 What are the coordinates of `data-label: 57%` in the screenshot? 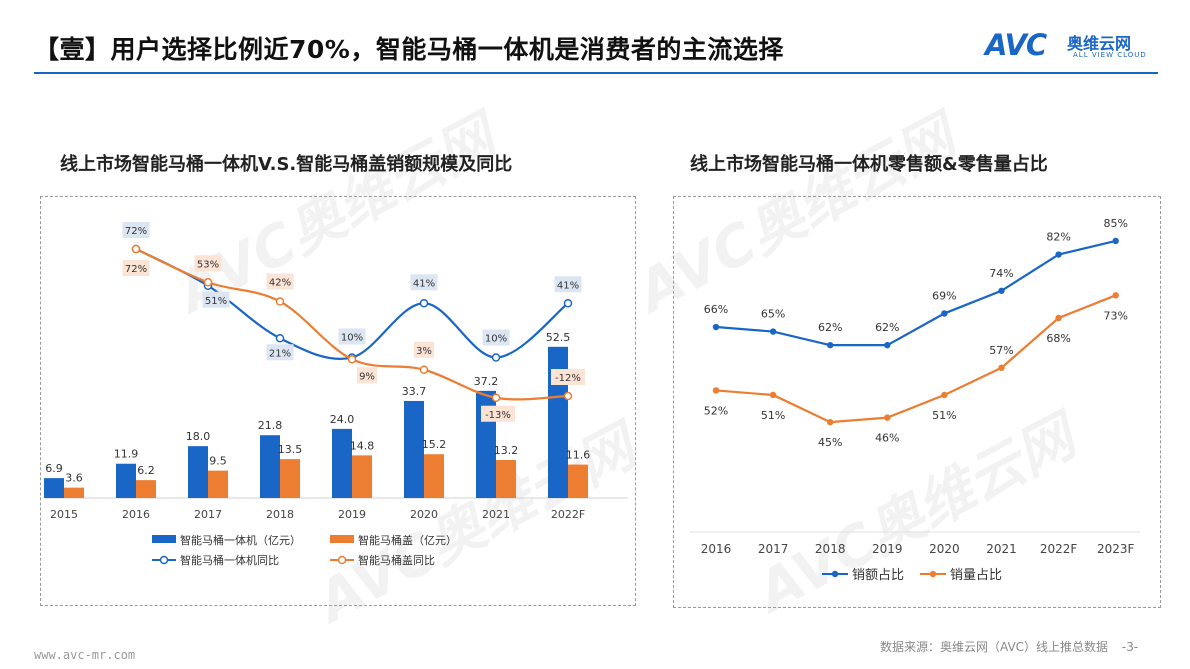 It's located at (1001, 350).